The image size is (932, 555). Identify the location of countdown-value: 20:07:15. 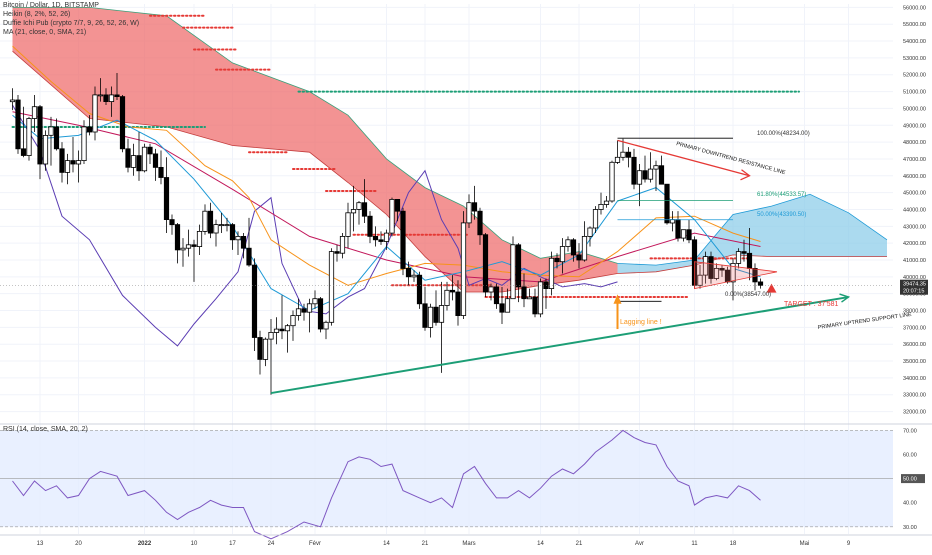
(913, 292).